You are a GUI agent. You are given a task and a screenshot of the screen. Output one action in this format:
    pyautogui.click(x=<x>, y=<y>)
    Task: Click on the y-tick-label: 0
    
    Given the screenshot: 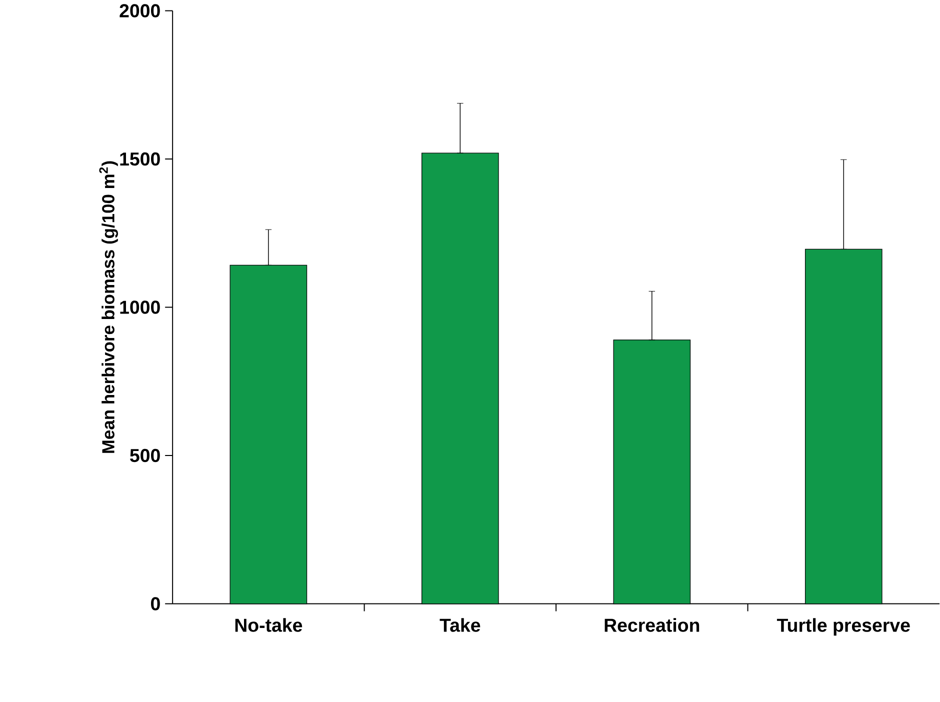 What is the action you would take?
    pyautogui.click(x=155, y=604)
    